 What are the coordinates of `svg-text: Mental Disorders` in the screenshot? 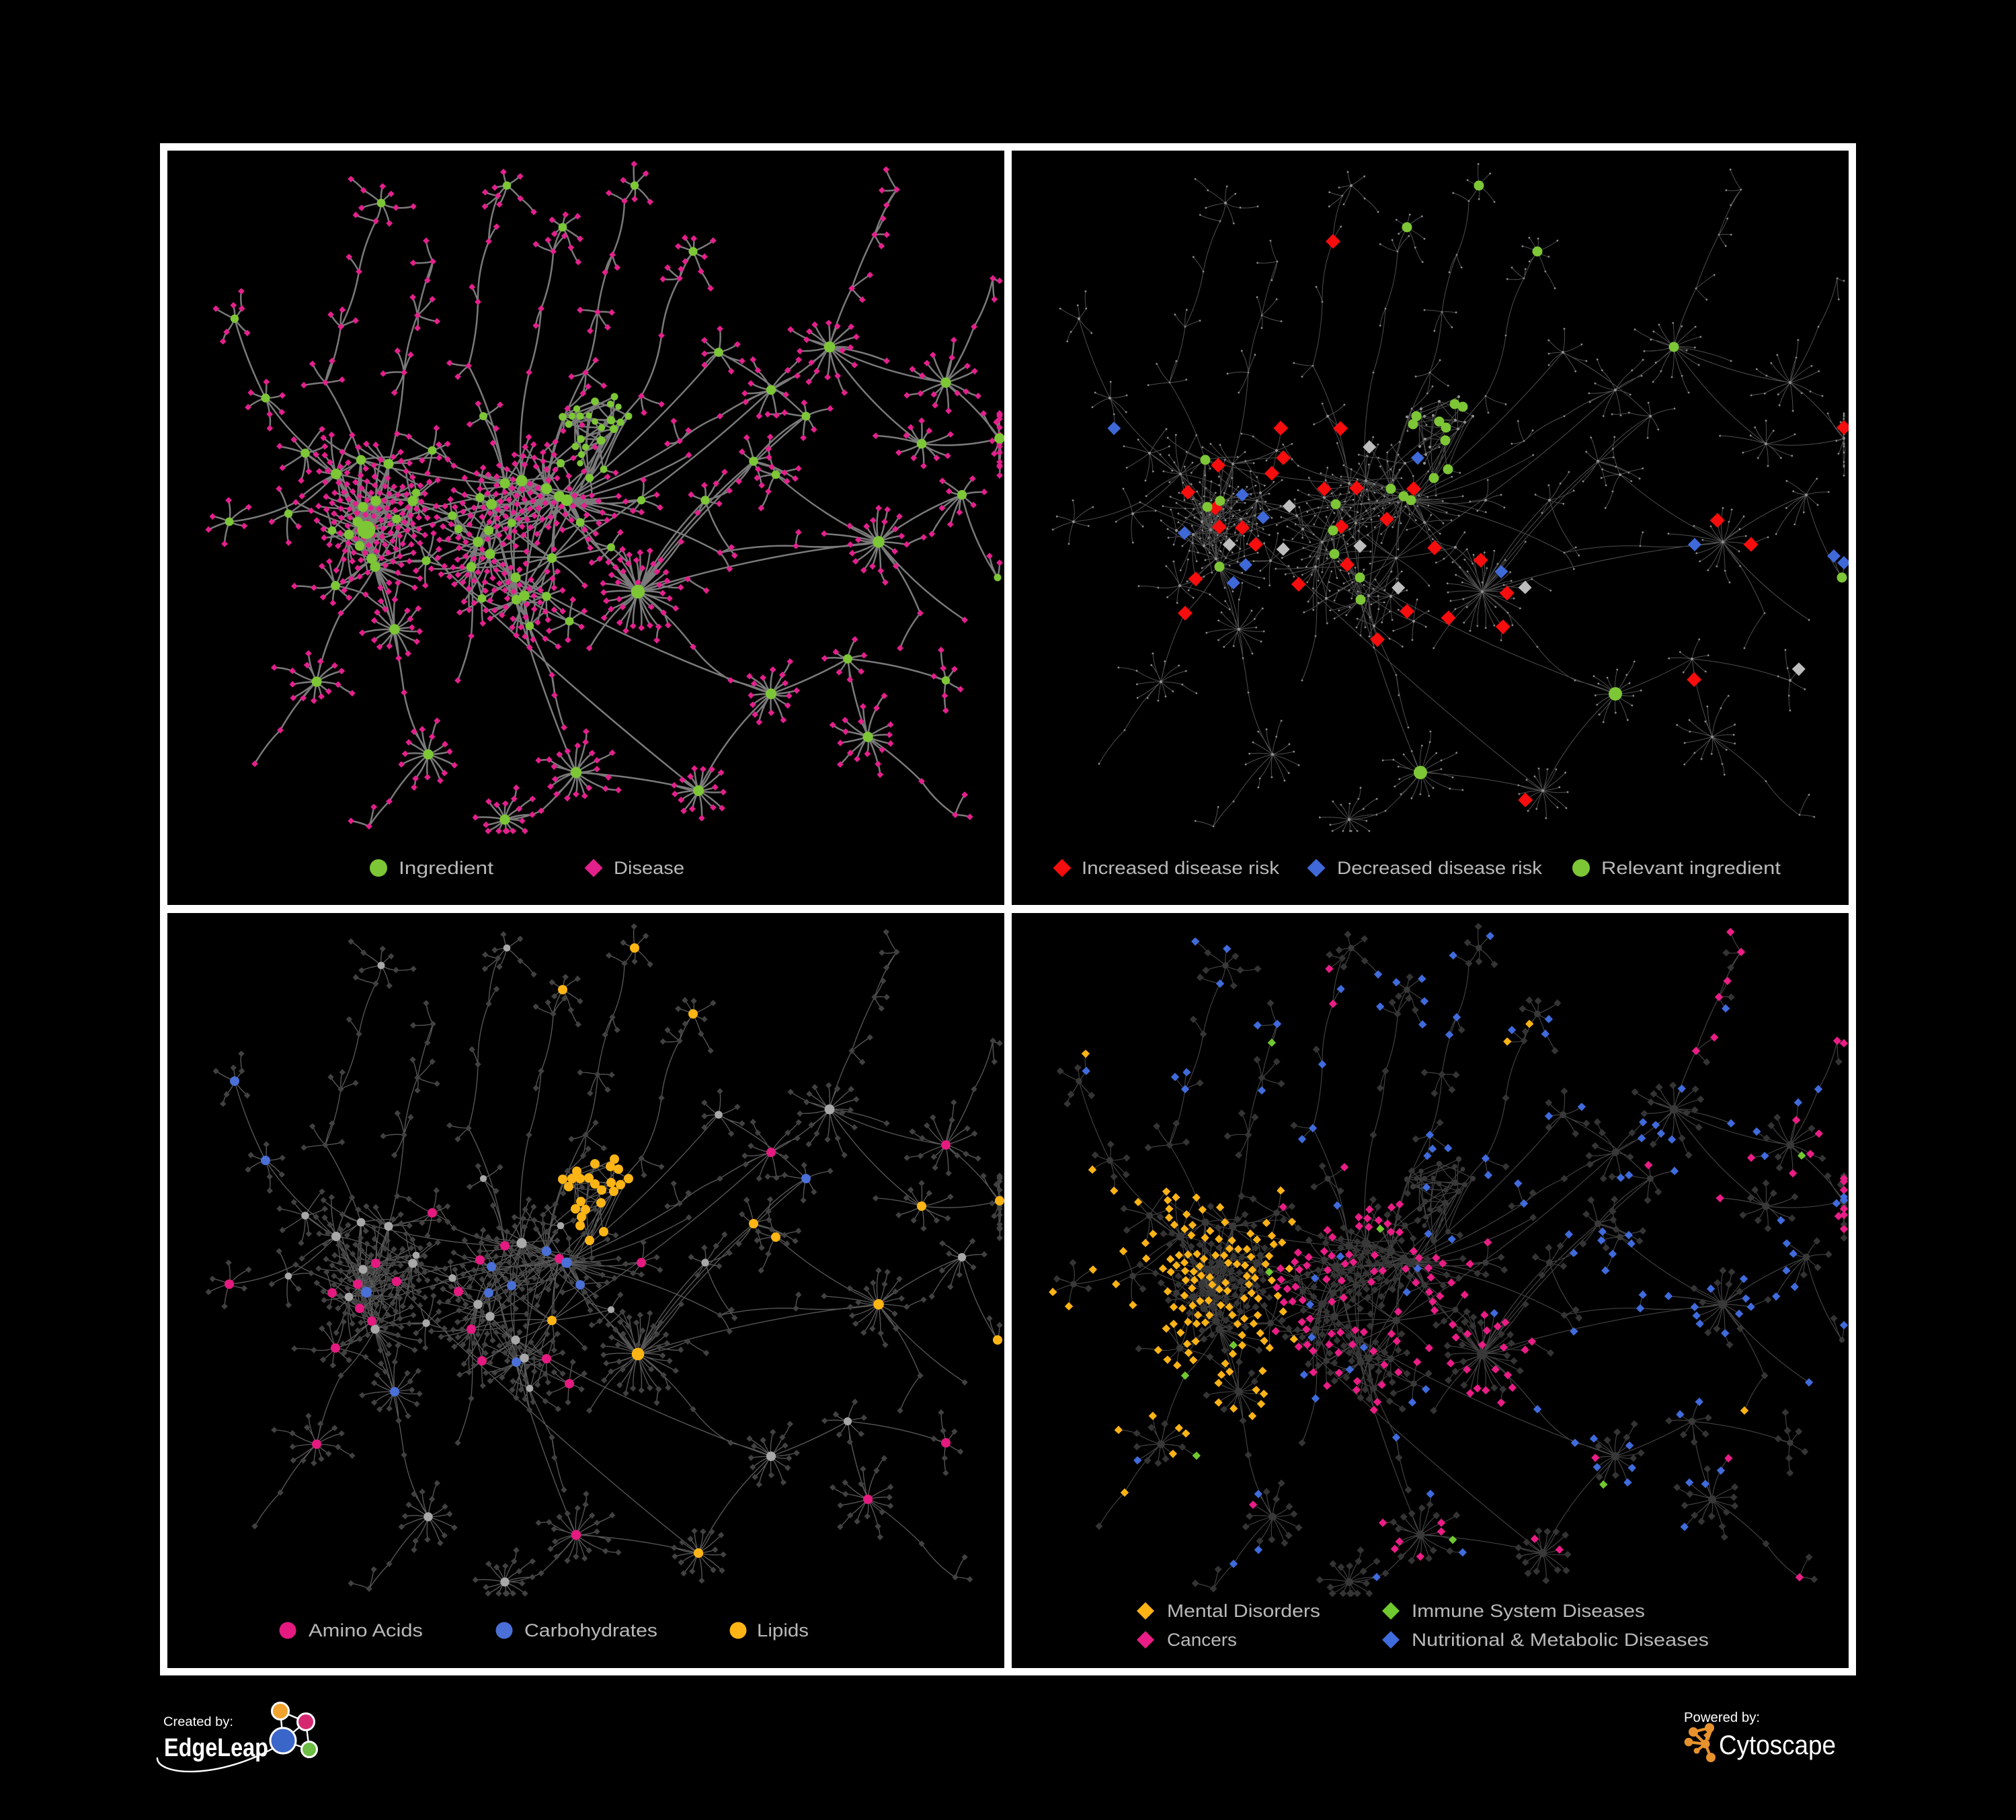 It's located at (1243, 1611).